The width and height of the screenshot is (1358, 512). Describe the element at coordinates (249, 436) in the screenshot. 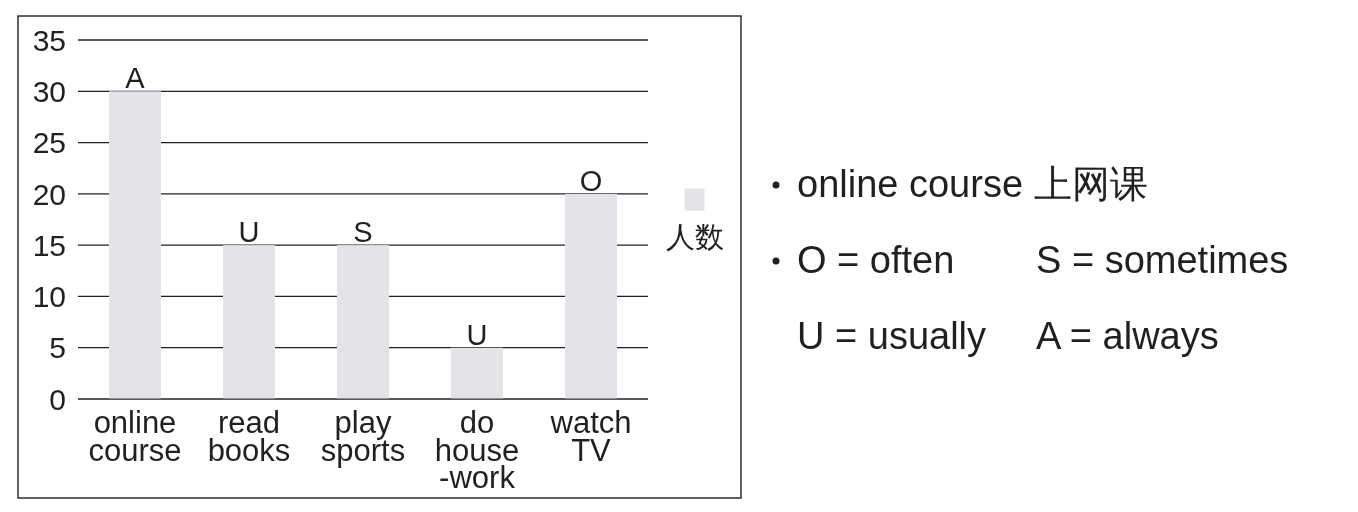

I see `x-tick-label: read books` at that location.